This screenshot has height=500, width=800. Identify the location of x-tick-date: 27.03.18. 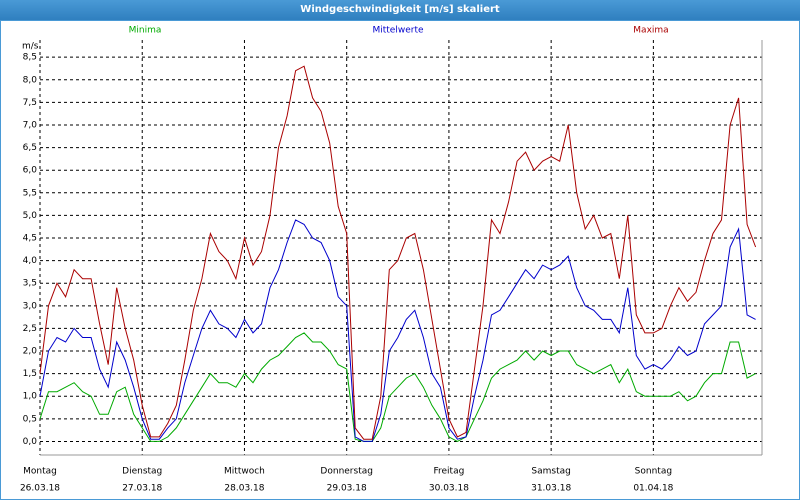
(142, 489).